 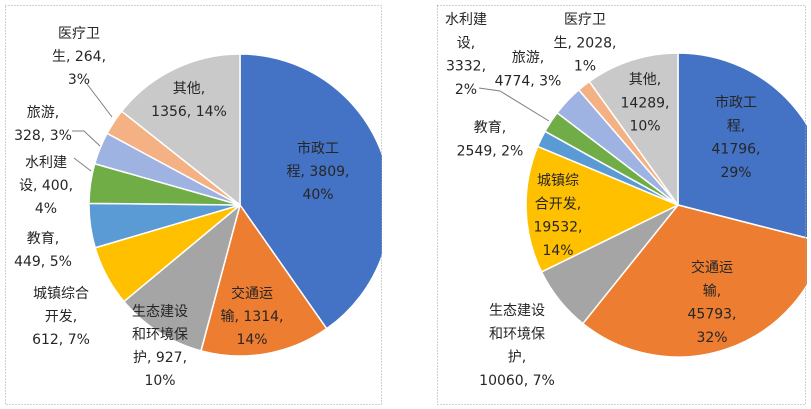 What do you see at coordinates (517, 346) in the screenshot?
I see `data-label: 生态建设和环境保护, 10060, 7%` at bounding box center [517, 346].